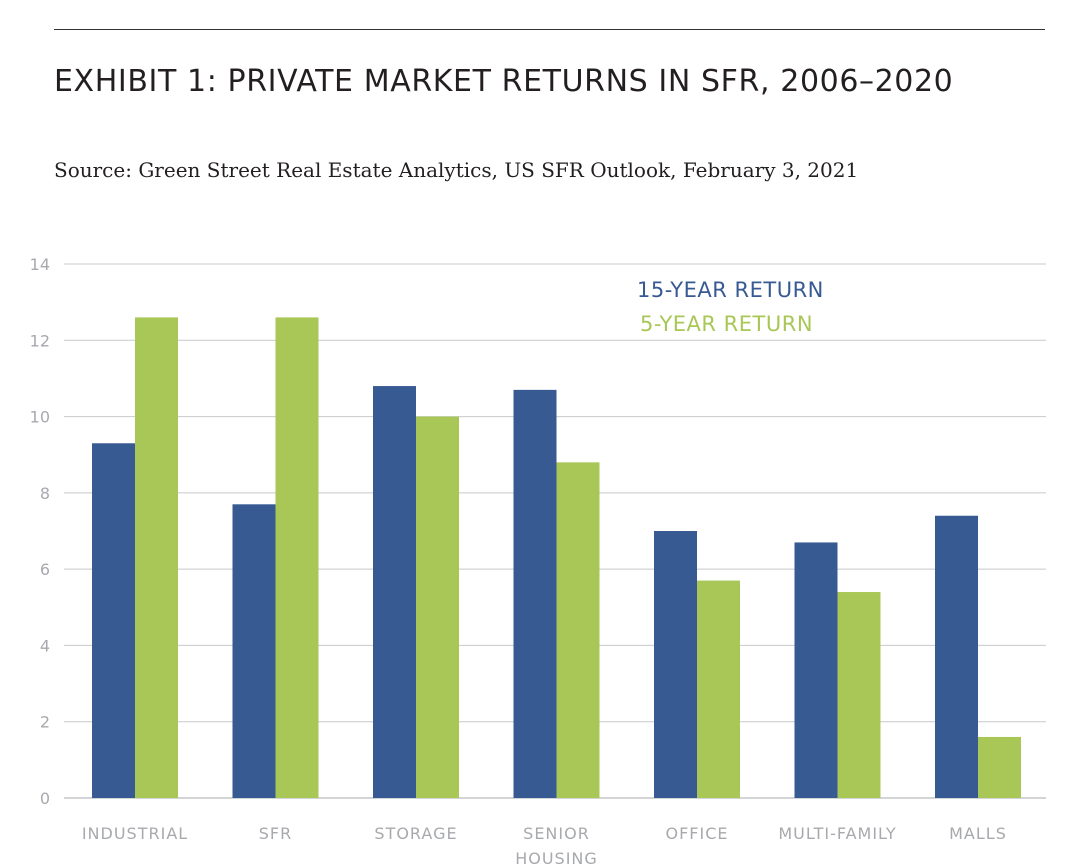 This screenshot has width=1074, height=866. I want to click on y-tick-label: 2, so click(45, 722).